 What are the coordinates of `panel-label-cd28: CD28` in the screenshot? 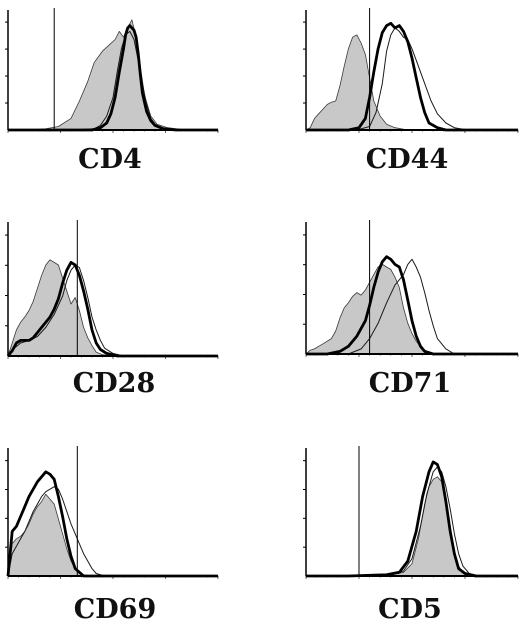 It's located at (114, 383).